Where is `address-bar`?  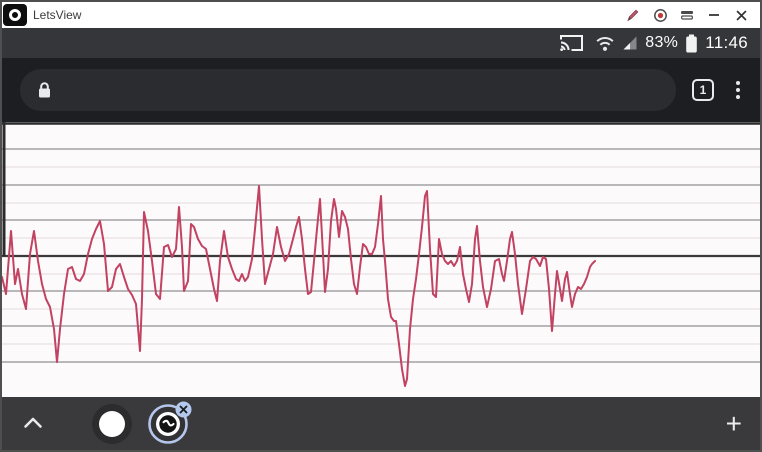 address-bar is located at coordinates (348, 90).